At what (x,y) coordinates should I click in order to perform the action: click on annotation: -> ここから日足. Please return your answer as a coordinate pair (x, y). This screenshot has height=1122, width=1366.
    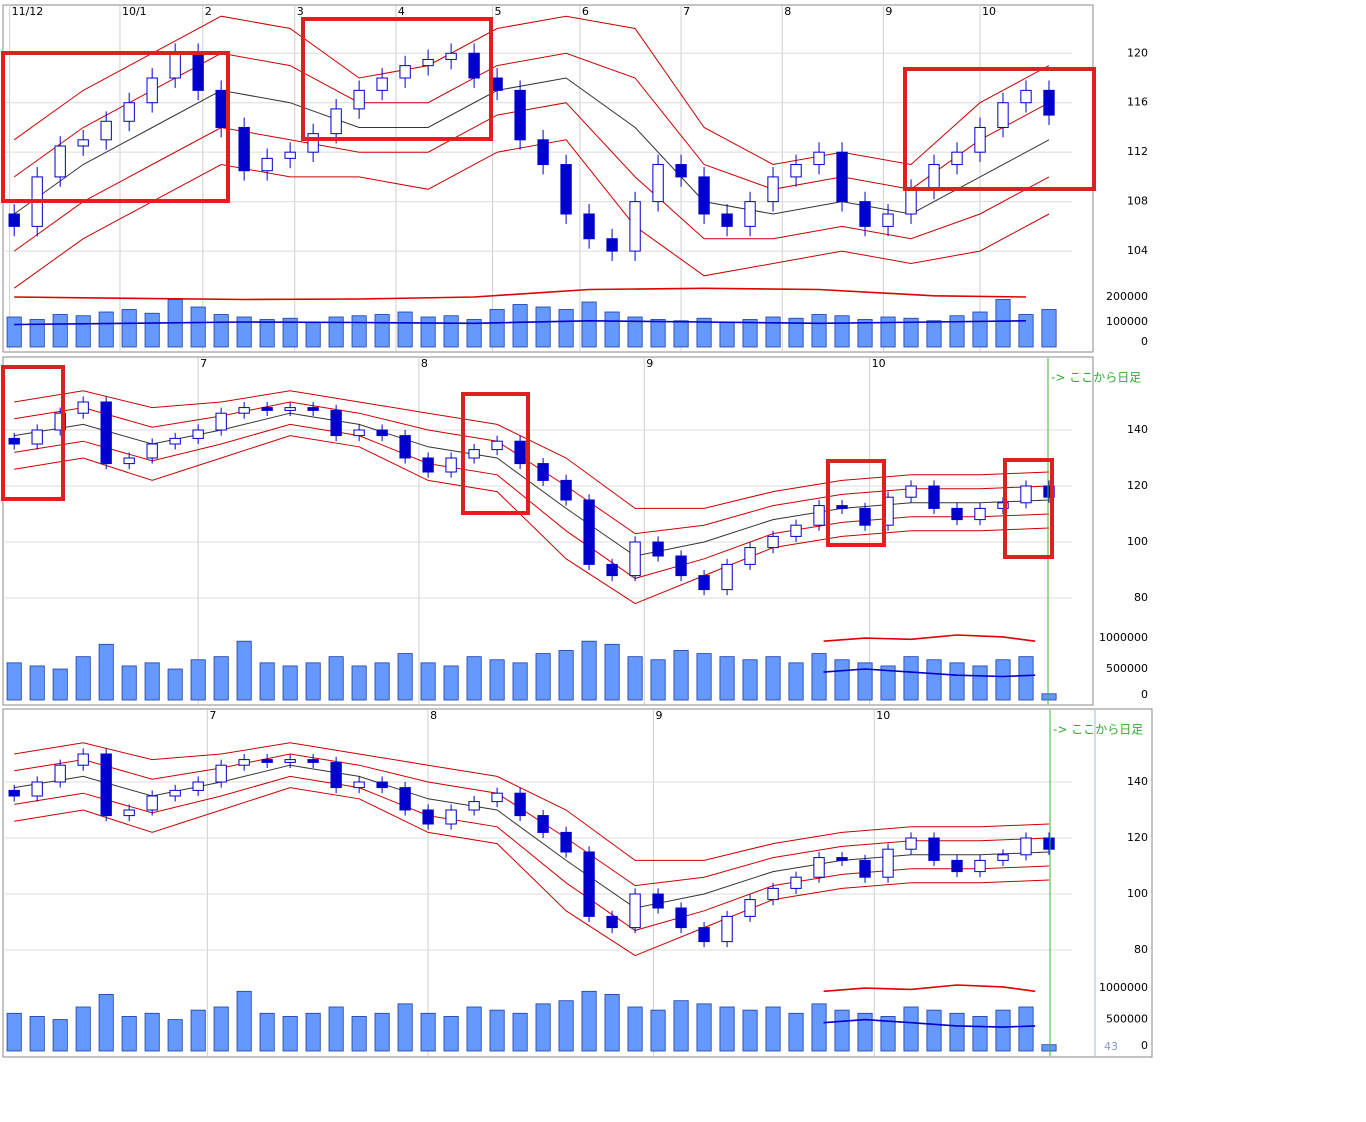
    Looking at the image, I should click on (1098, 730).